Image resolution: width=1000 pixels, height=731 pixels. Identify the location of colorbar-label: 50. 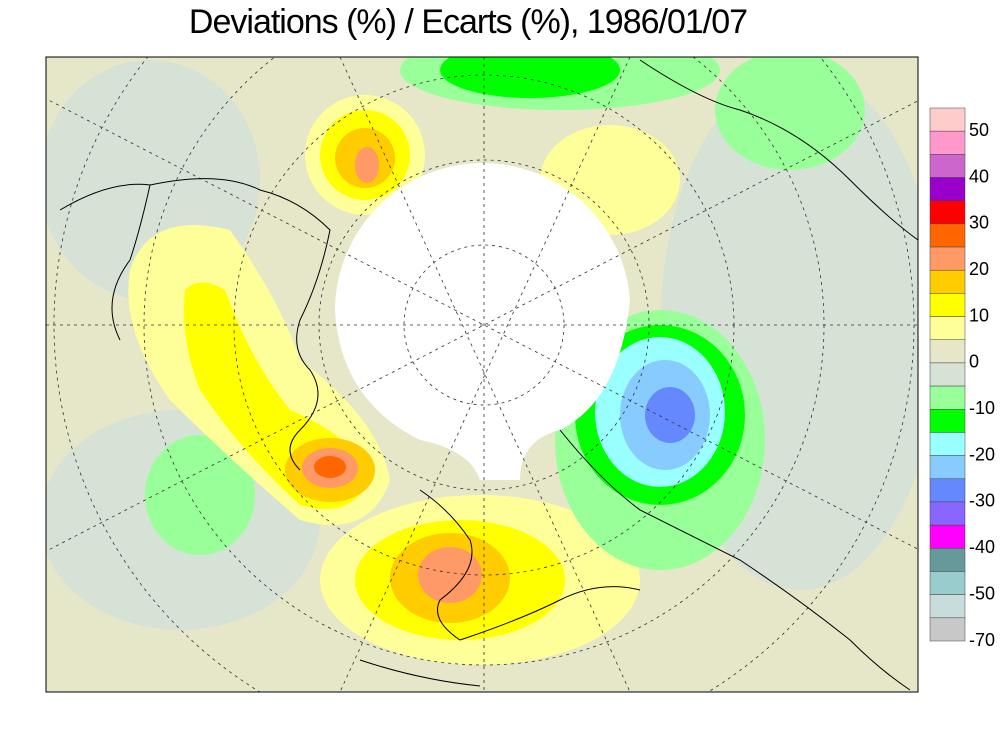
(979, 130).